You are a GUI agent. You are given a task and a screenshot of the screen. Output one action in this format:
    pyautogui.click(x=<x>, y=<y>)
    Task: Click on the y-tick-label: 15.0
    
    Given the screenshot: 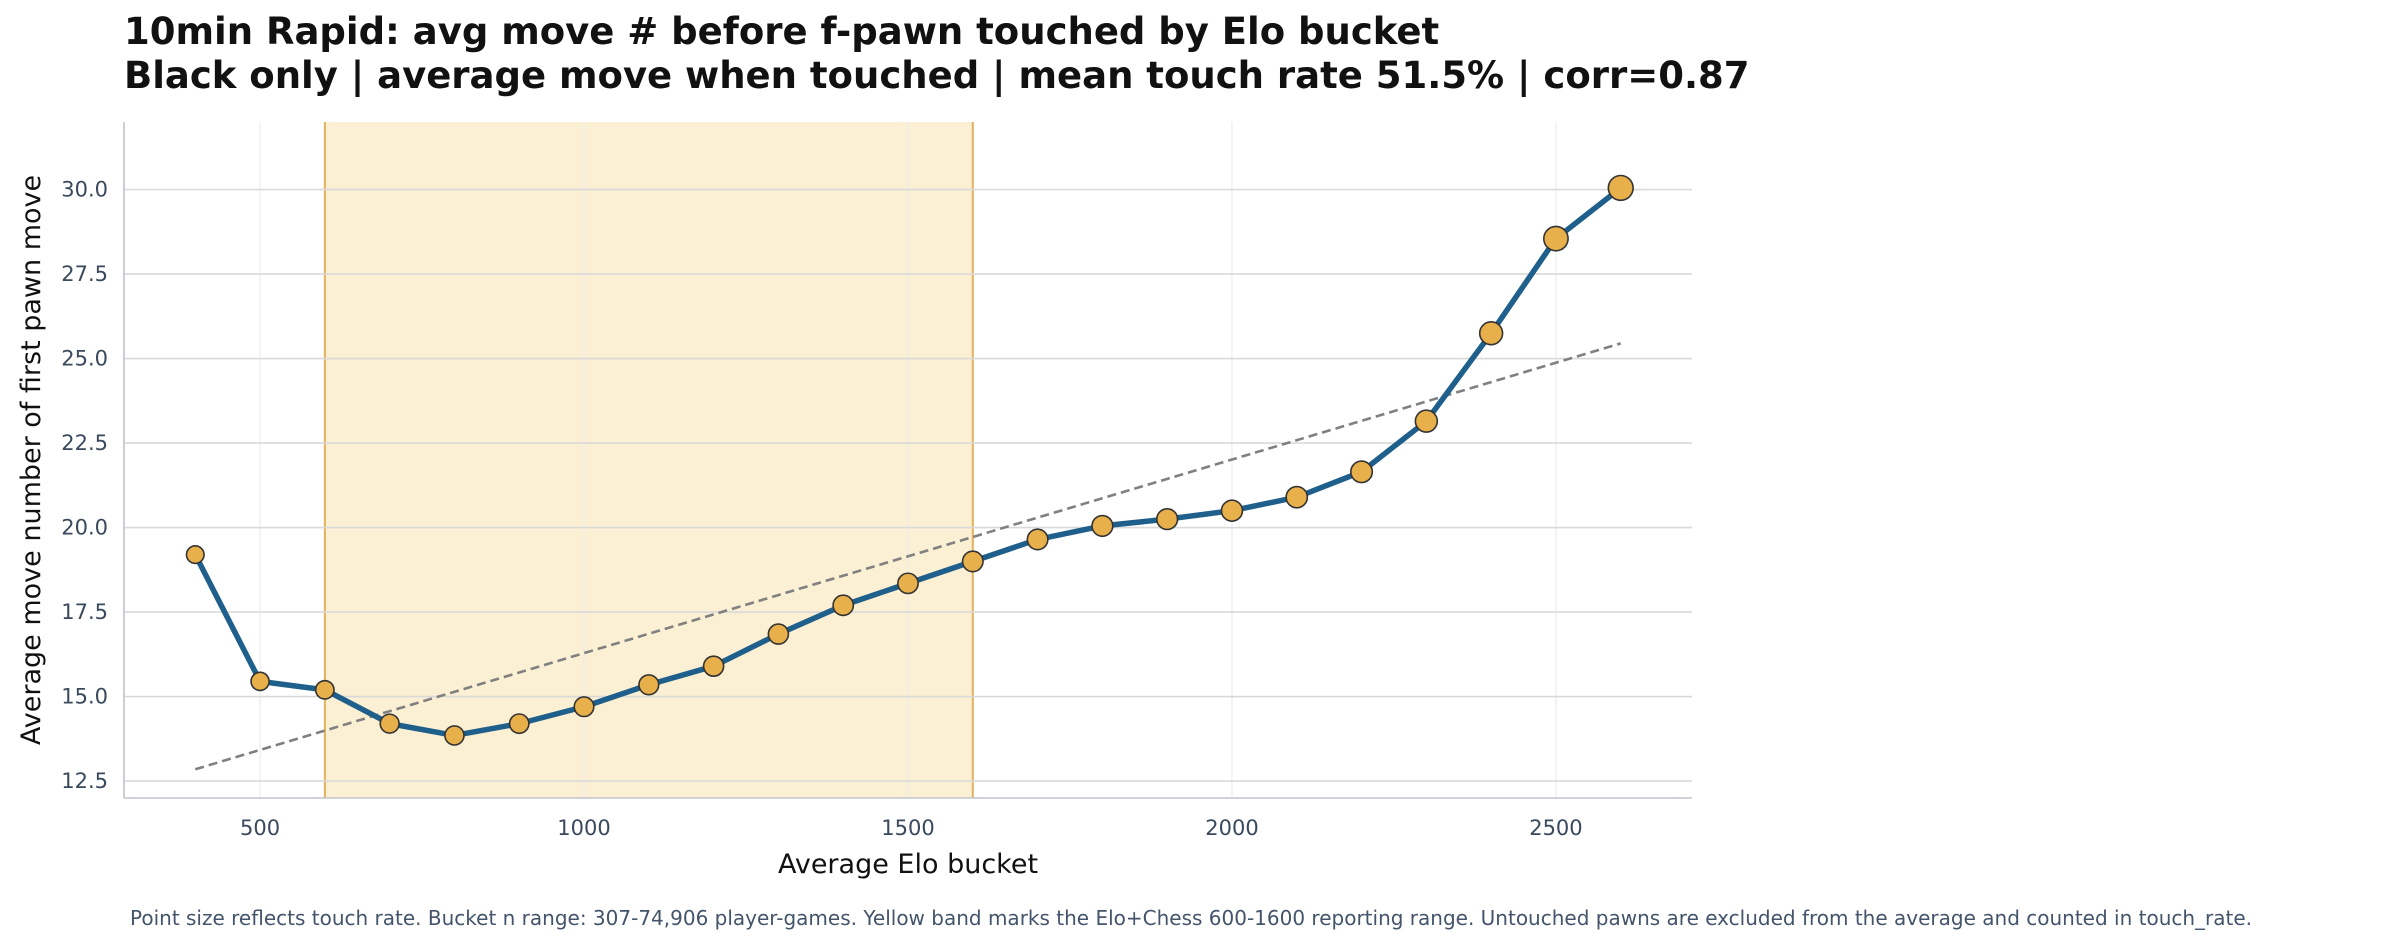 What is the action you would take?
    pyautogui.click(x=84, y=697)
    